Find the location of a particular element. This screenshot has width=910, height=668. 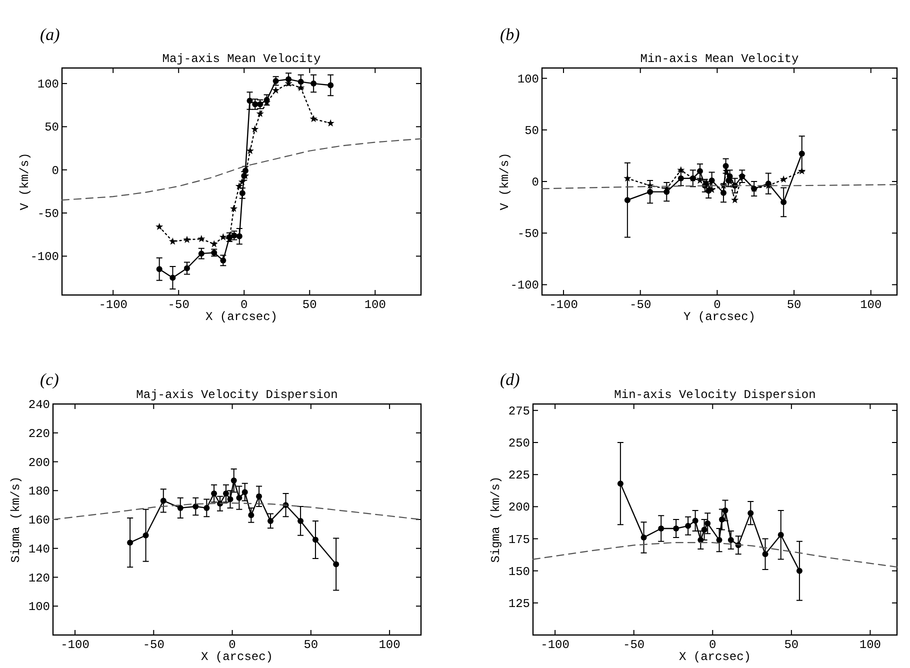

text: (b) is located at coordinates (510, 34).